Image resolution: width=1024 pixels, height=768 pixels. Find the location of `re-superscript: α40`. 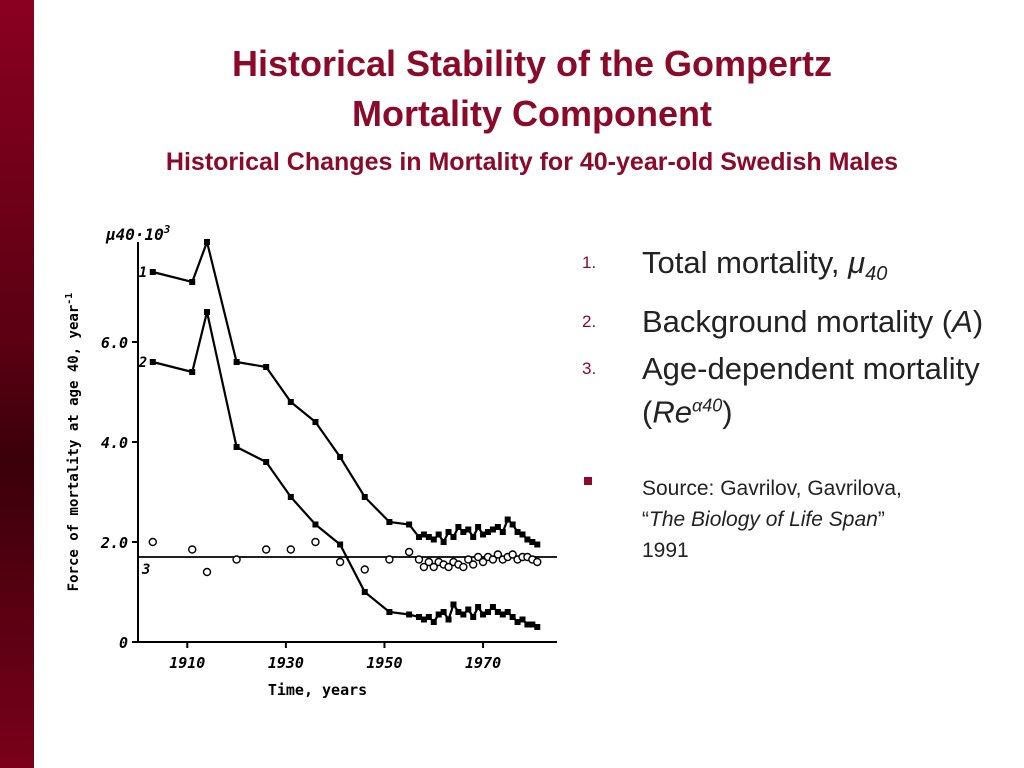

re-superscript: α40 is located at coordinates (707, 405).